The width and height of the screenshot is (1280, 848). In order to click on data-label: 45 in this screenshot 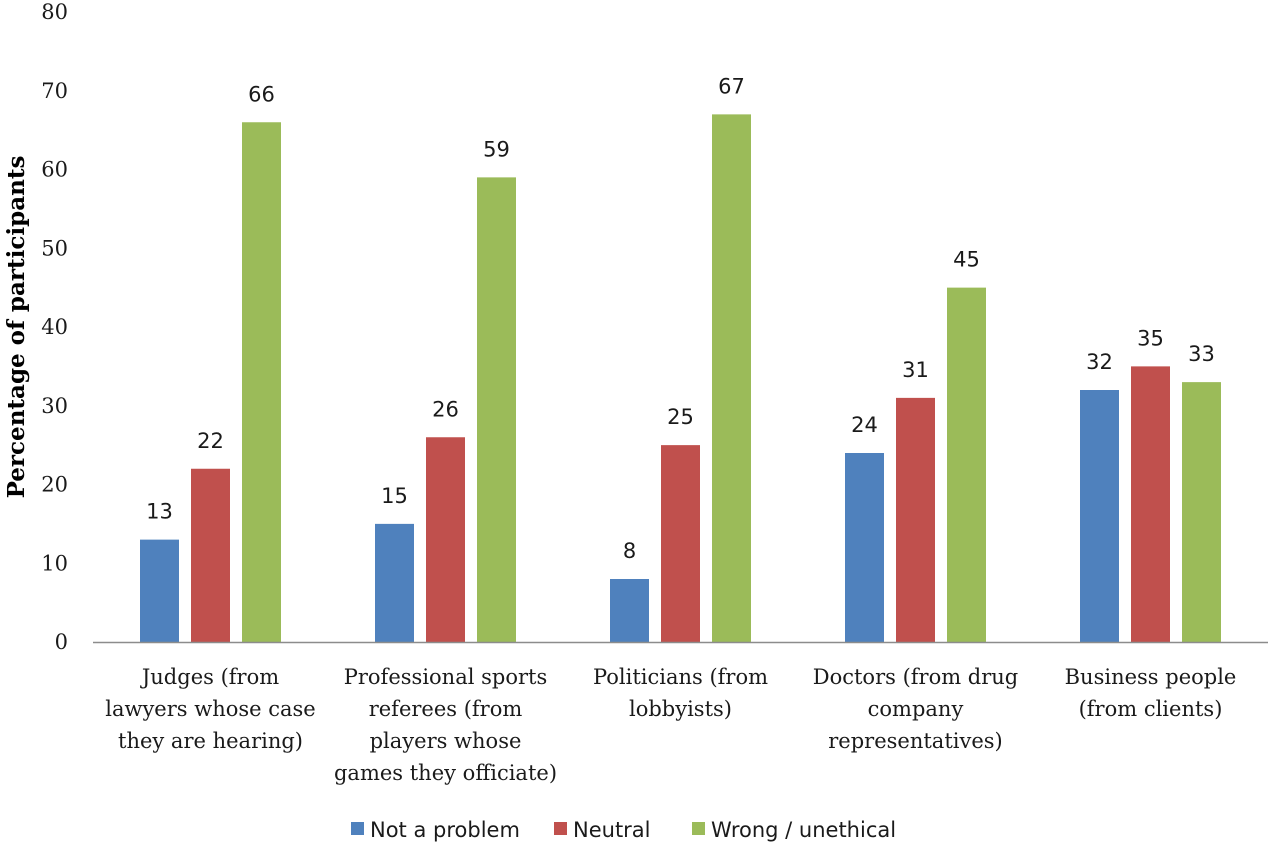, I will do `click(966, 260)`.